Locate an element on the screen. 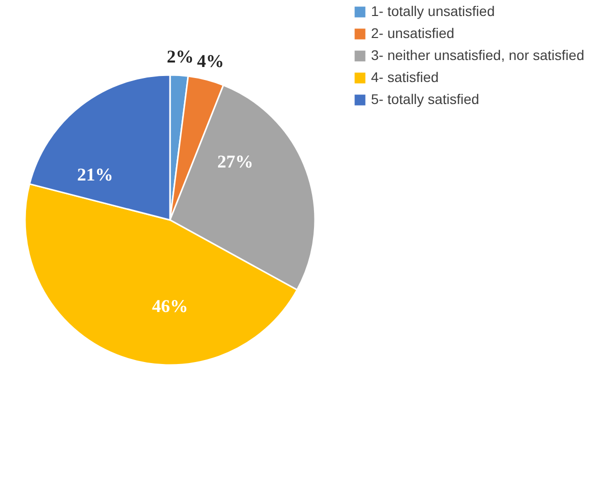  data-label: 2% is located at coordinates (180, 56).